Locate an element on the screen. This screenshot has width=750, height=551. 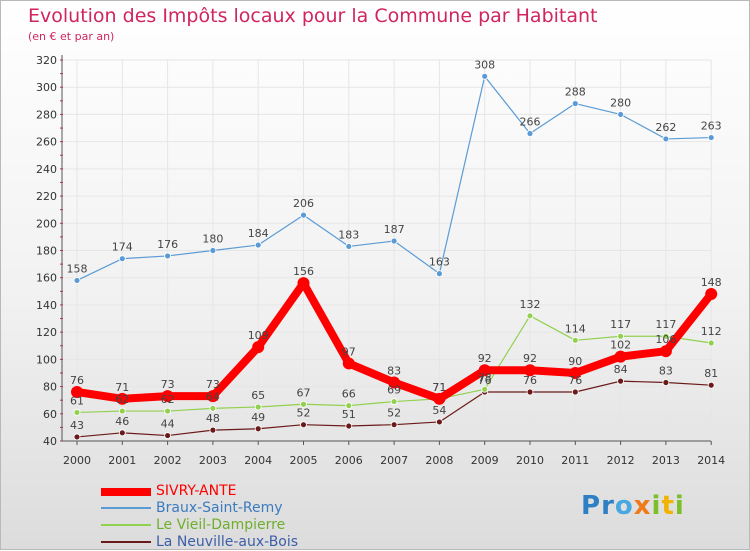
data-label: 174 is located at coordinates (122, 247).